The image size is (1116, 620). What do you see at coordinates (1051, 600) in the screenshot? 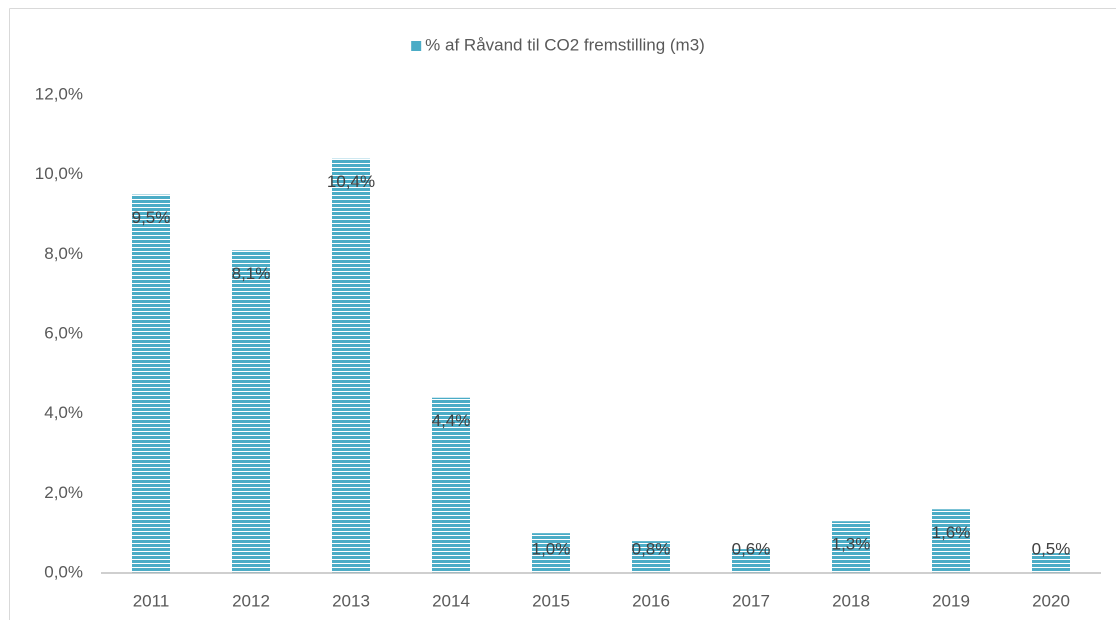
I see `x-tick-label: 2020` at bounding box center [1051, 600].